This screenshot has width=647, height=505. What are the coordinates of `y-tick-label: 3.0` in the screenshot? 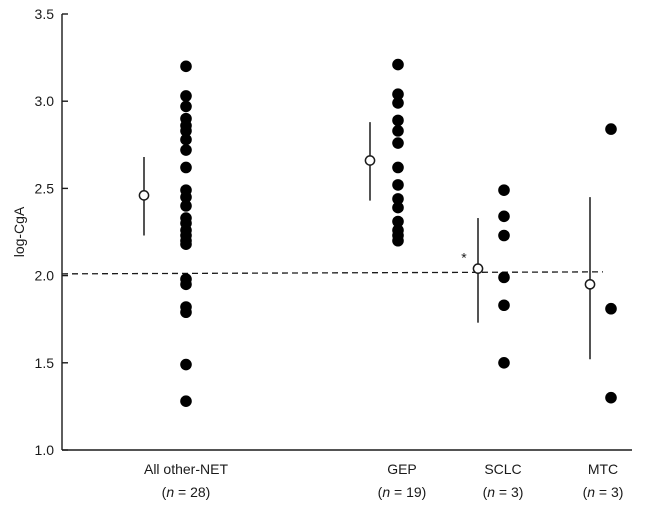 It's located at (45, 101).